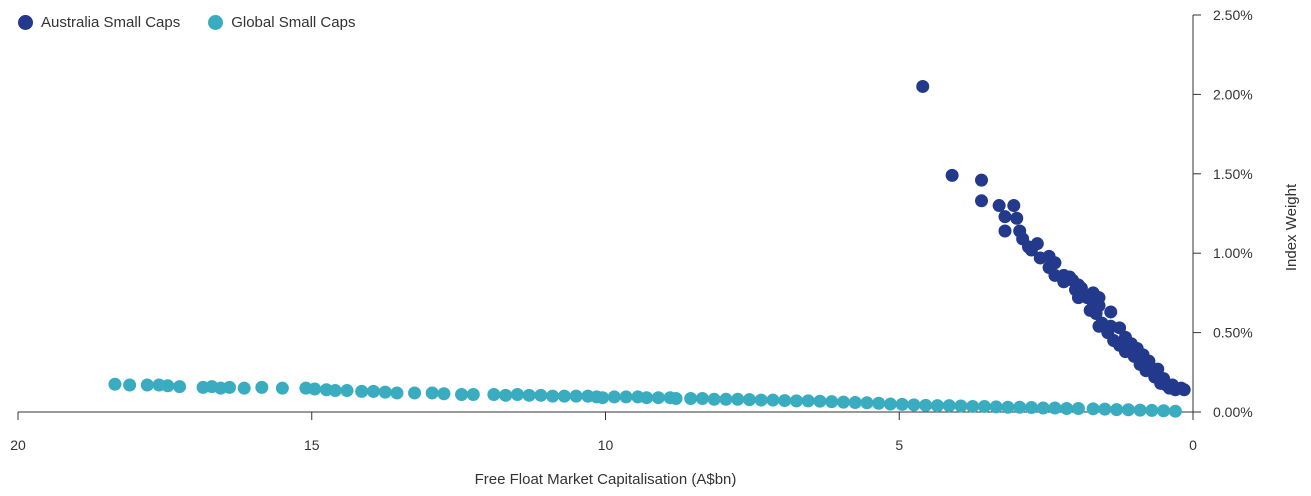 The height and width of the screenshot is (496, 1311). Describe the element at coordinates (1193, 445) in the screenshot. I see `x-tick-label: 0` at that location.